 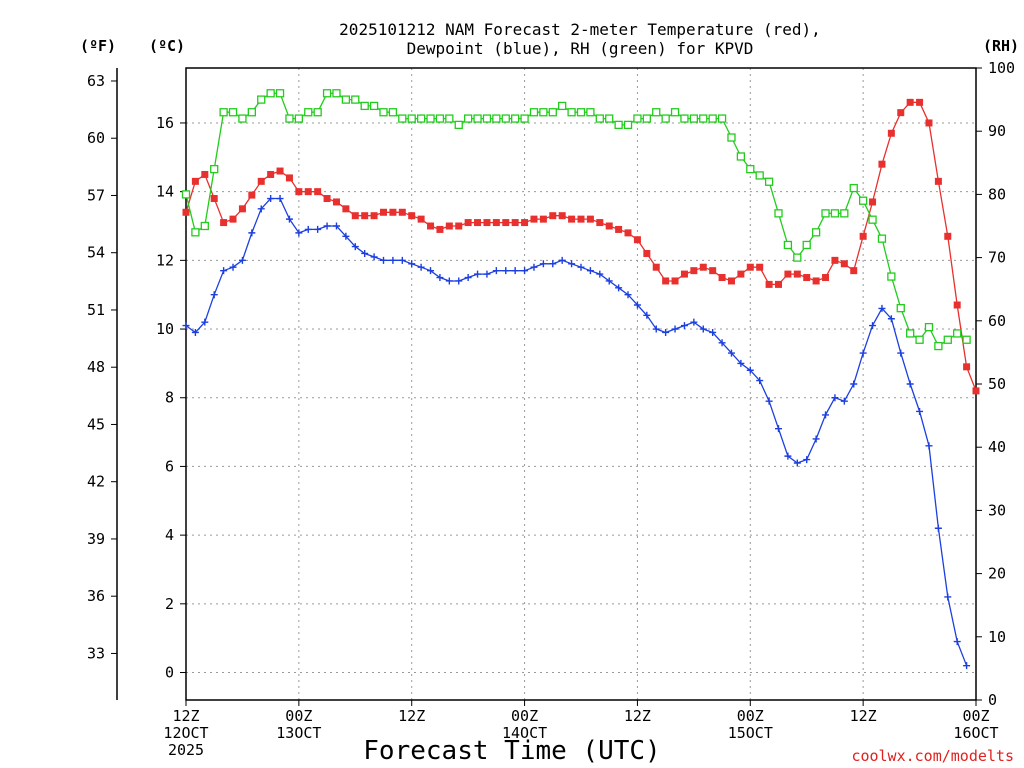 What do you see at coordinates (997, 447) in the screenshot?
I see `rh-tick-label: 40` at bounding box center [997, 447].